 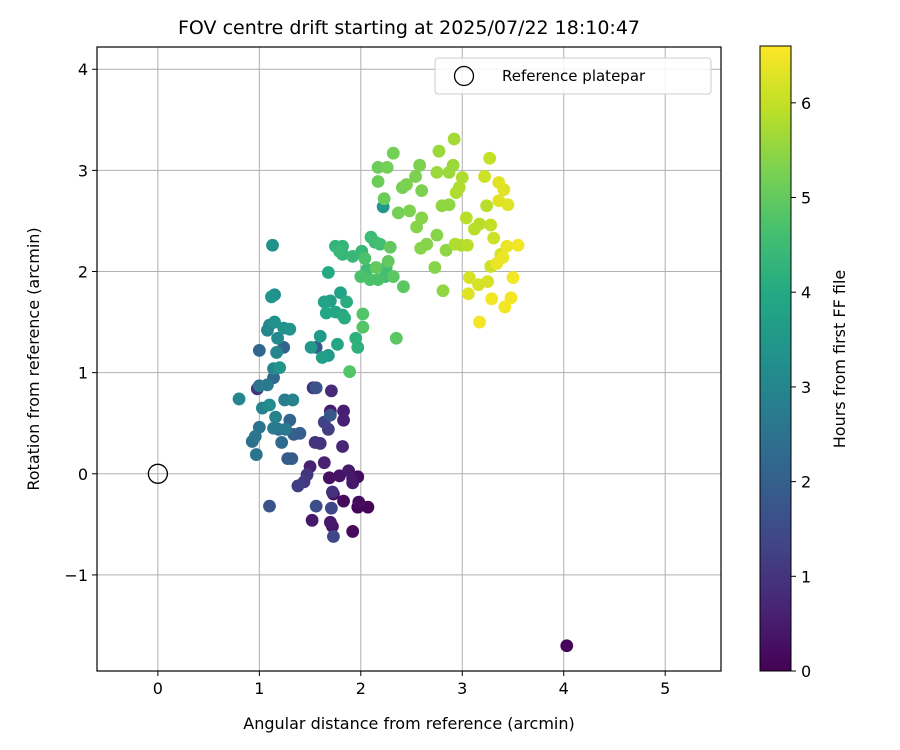 What do you see at coordinates (411, 684) in the screenshot?
I see `x-axis-ticks: 0 1 2 3 4 5` at bounding box center [411, 684].